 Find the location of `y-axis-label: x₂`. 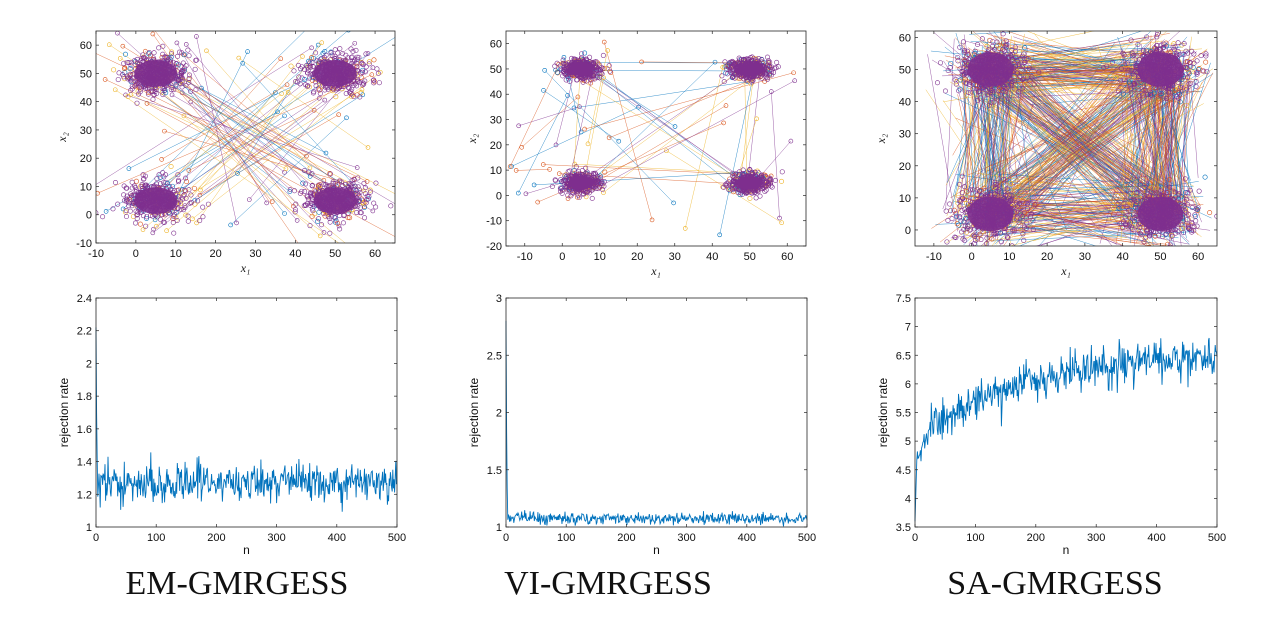

y-axis-label: x₂ is located at coordinates (472, 139).